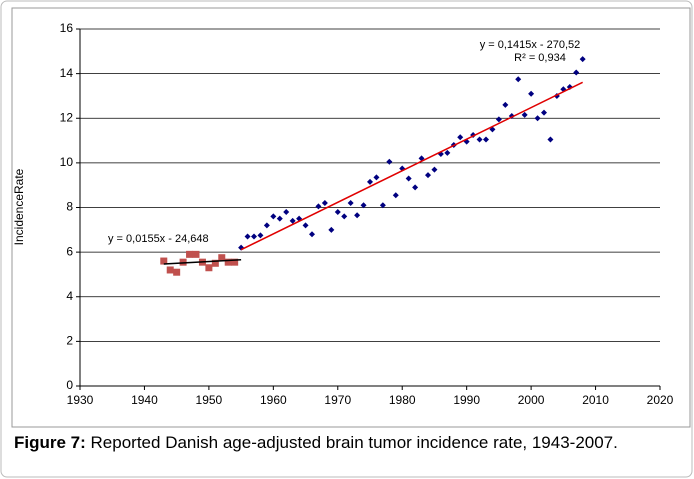  What do you see at coordinates (67, 28) in the screenshot?
I see `y-tick-label: 16` at bounding box center [67, 28].